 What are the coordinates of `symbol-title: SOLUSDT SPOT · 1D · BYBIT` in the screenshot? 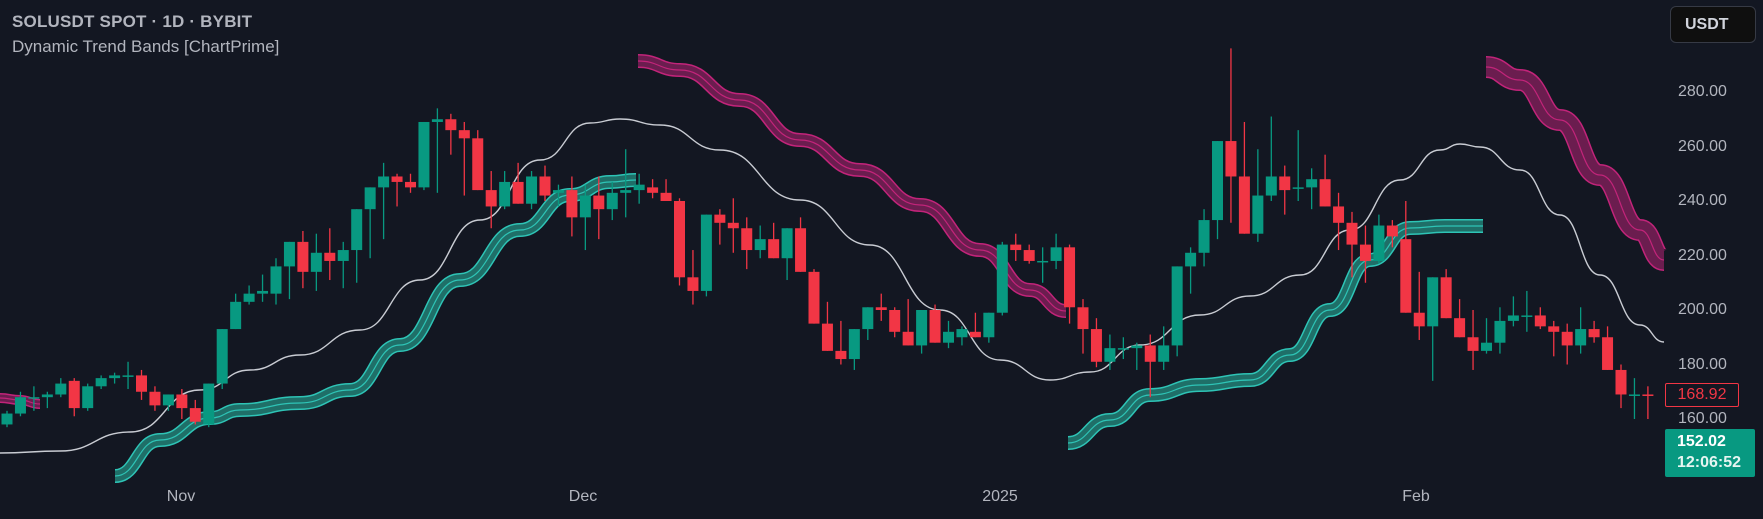 It's located at (132, 21).